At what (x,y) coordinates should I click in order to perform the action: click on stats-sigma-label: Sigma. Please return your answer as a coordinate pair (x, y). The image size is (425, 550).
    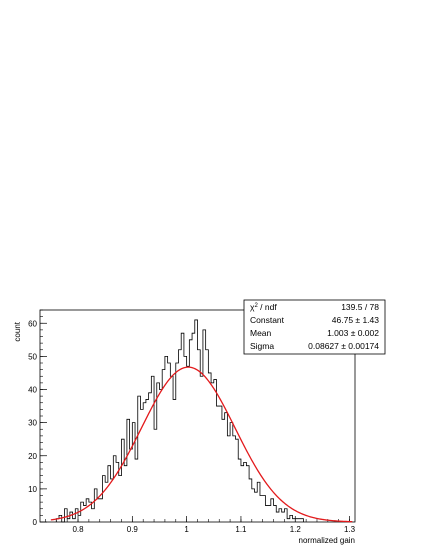
    Looking at the image, I should click on (262, 346).